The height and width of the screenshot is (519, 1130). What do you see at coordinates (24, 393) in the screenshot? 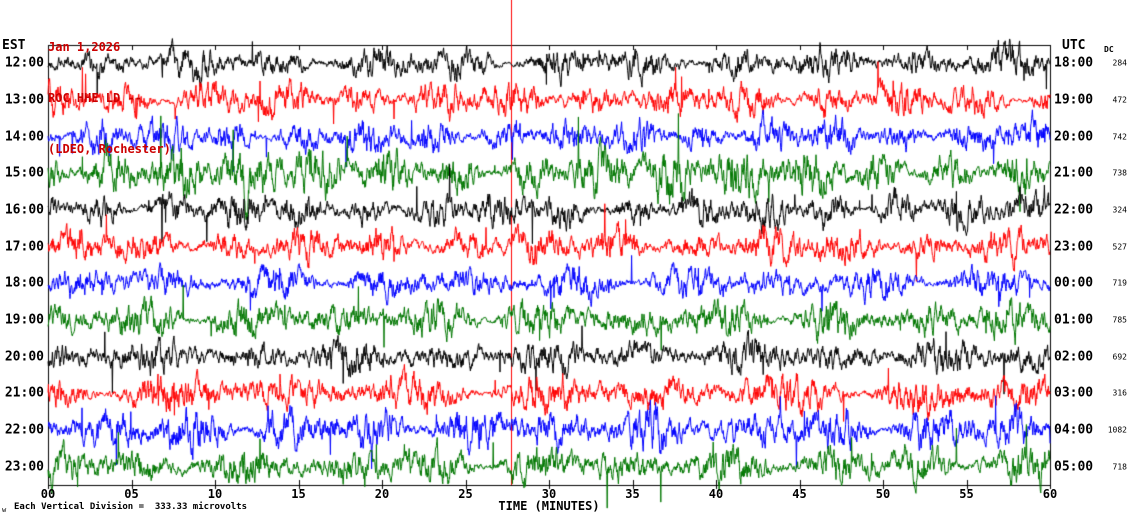
I see `left-time-label: 21:00` at bounding box center [24, 393].